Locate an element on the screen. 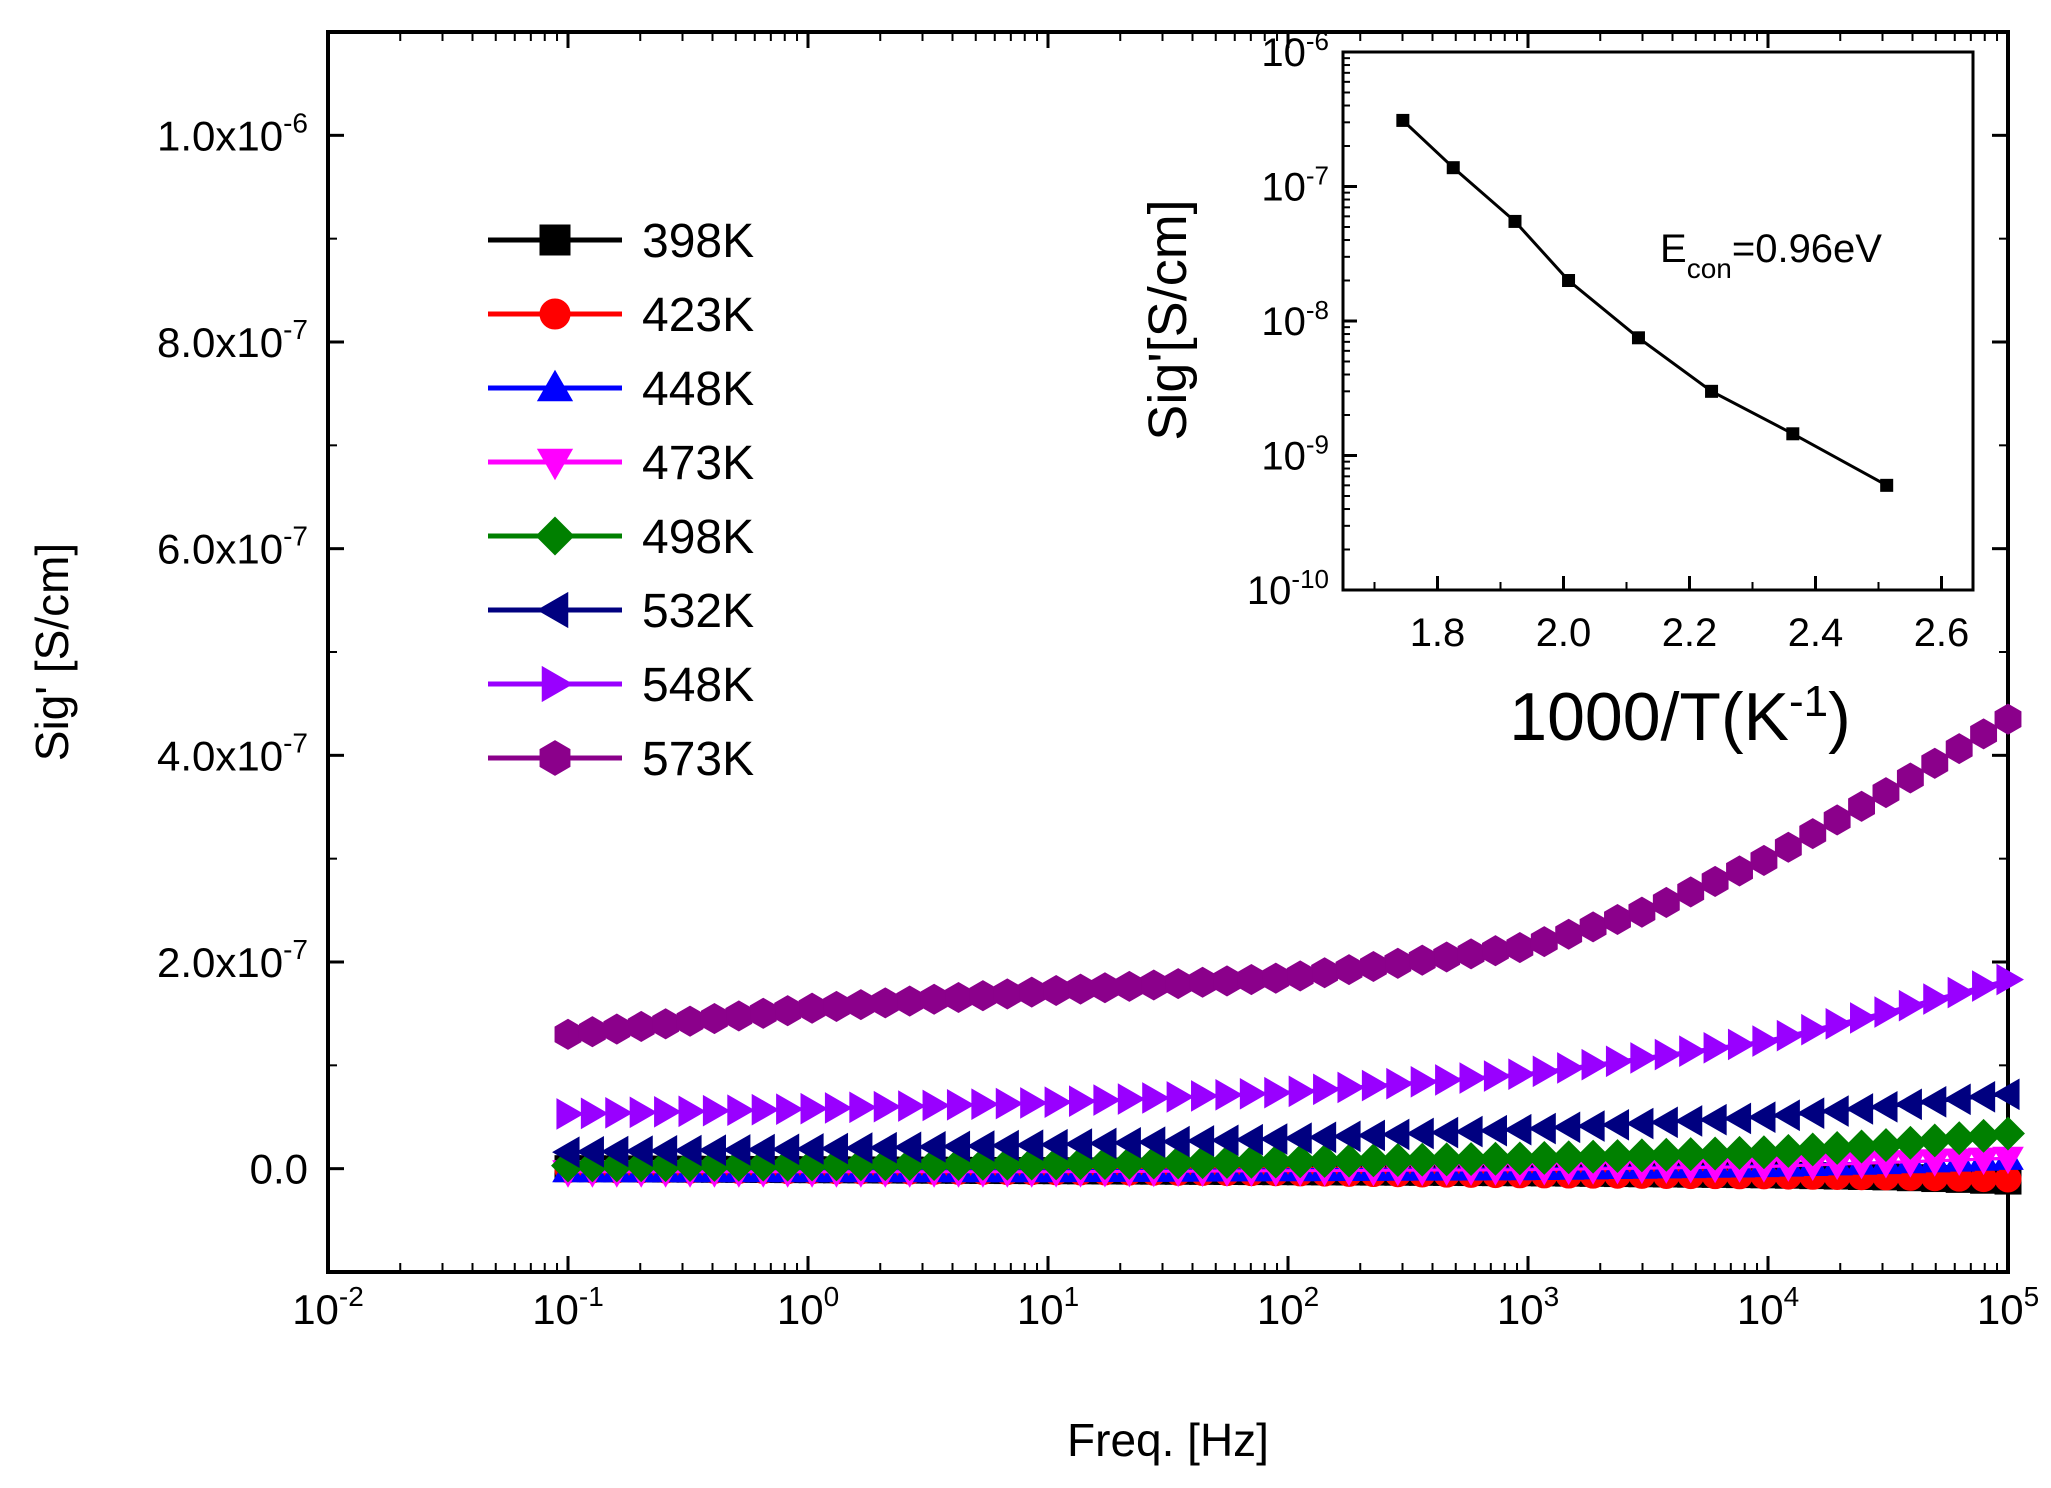  inset-y-tick-label-exp: -10 is located at coordinates (1310, 579).